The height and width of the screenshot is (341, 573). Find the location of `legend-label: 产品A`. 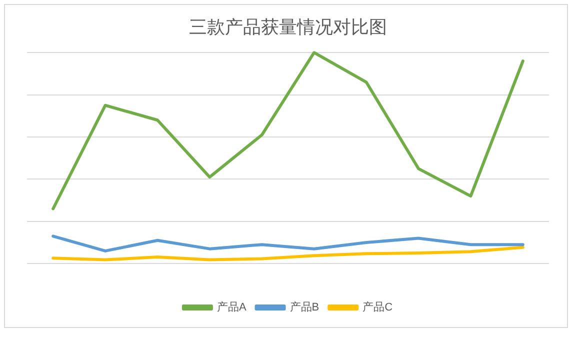

legend-label: 产品A is located at coordinates (231, 307).